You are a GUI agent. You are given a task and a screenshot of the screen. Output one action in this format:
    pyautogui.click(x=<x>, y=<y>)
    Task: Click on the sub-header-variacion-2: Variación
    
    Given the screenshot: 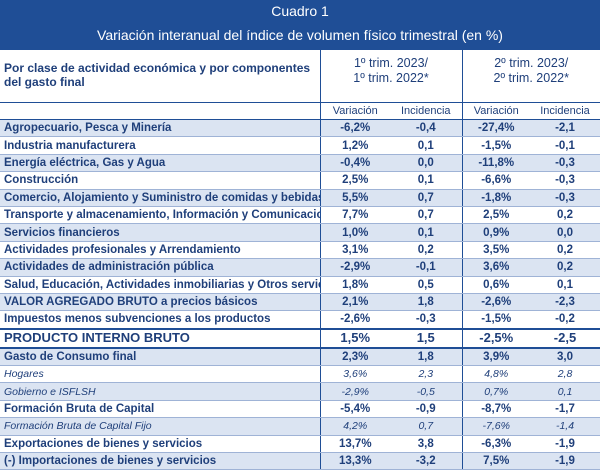 What is the action you would take?
    pyautogui.click(x=495, y=111)
    